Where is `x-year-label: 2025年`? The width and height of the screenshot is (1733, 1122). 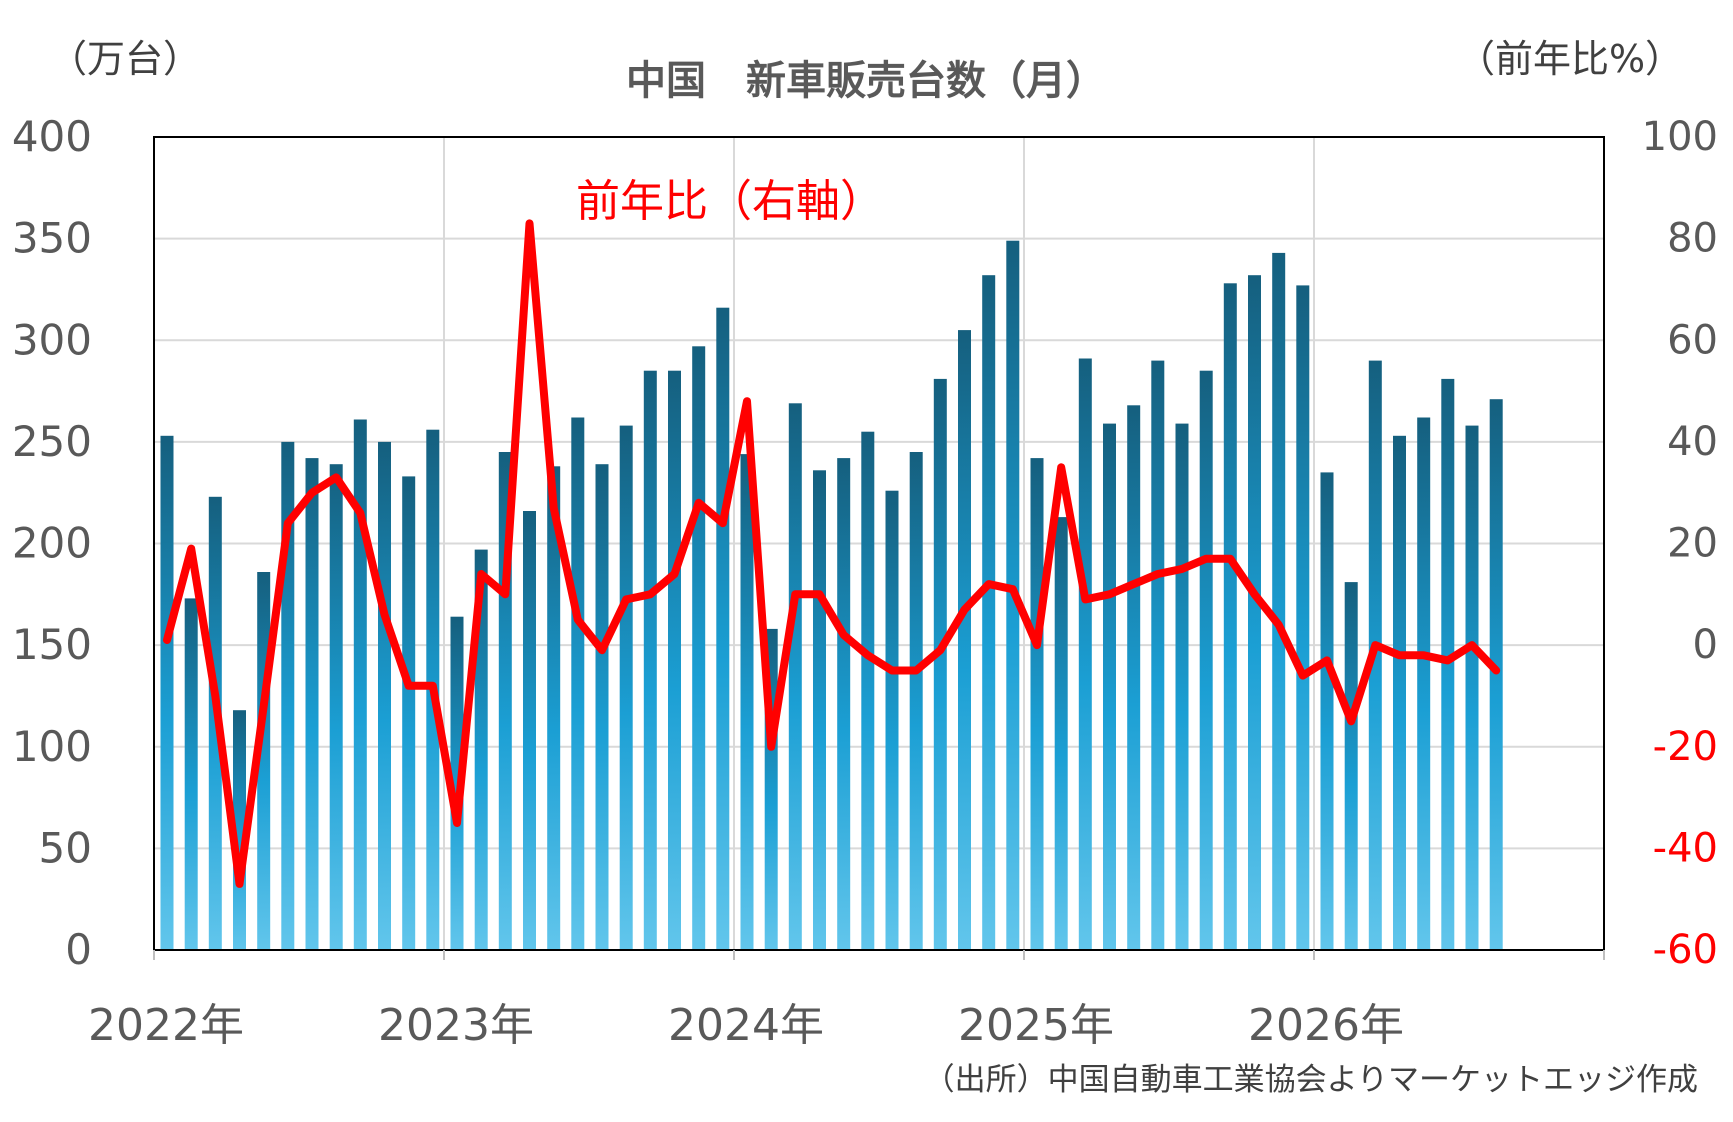 x-year-label: 2025年 is located at coordinates (1036, 1025).